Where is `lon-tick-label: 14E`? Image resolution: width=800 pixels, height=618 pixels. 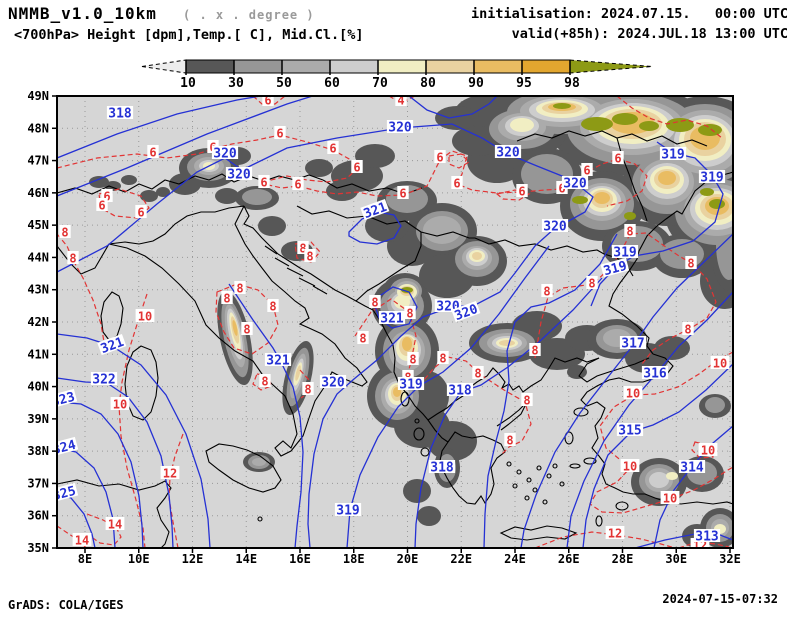
lon-tick-label: 14E is located at coordinates (246, 559).